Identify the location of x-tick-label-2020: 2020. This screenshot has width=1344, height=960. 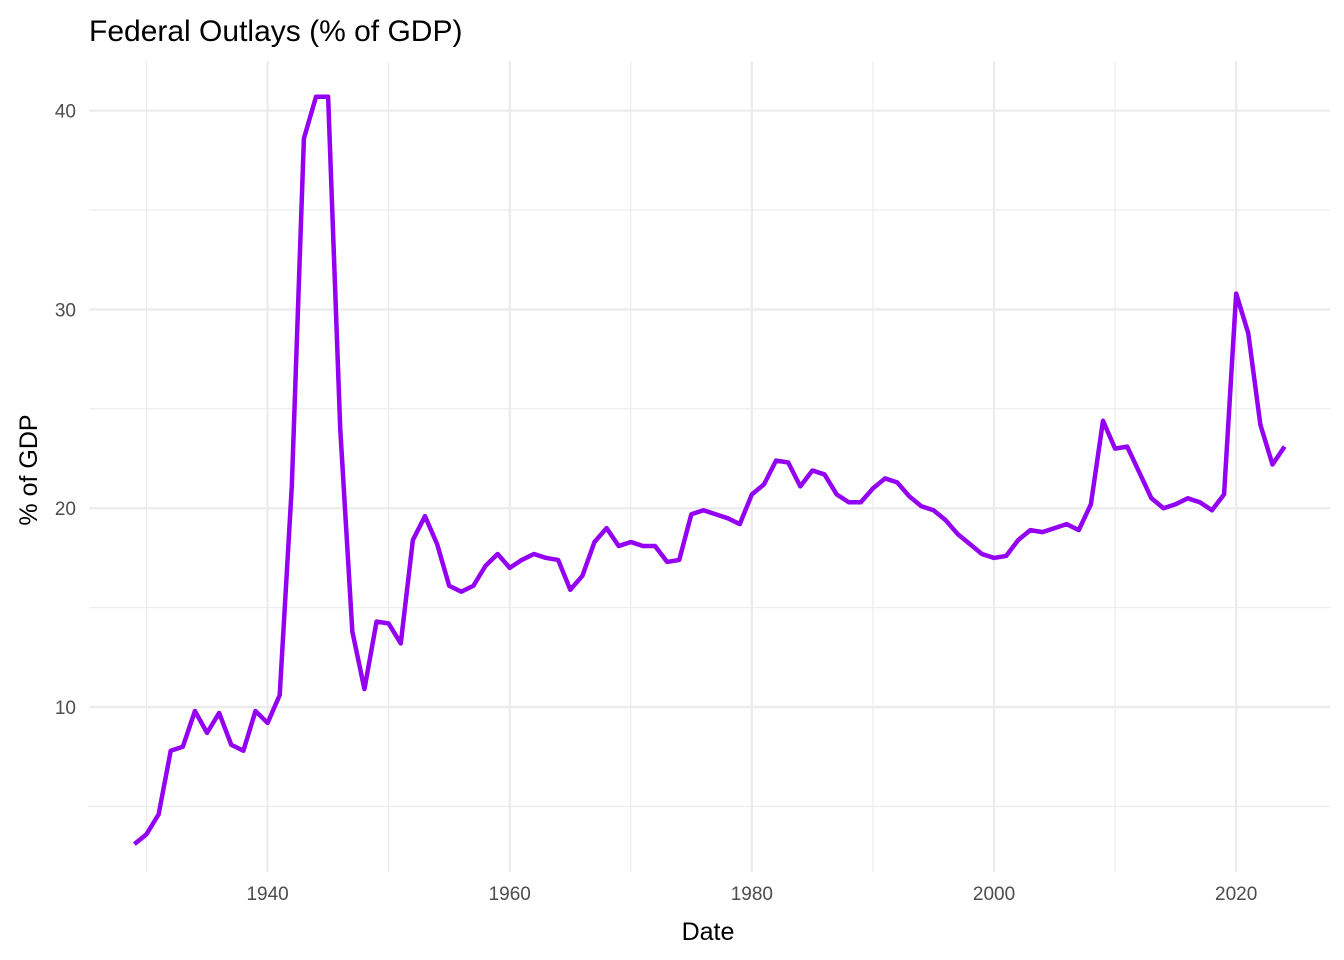
(1236, 894).